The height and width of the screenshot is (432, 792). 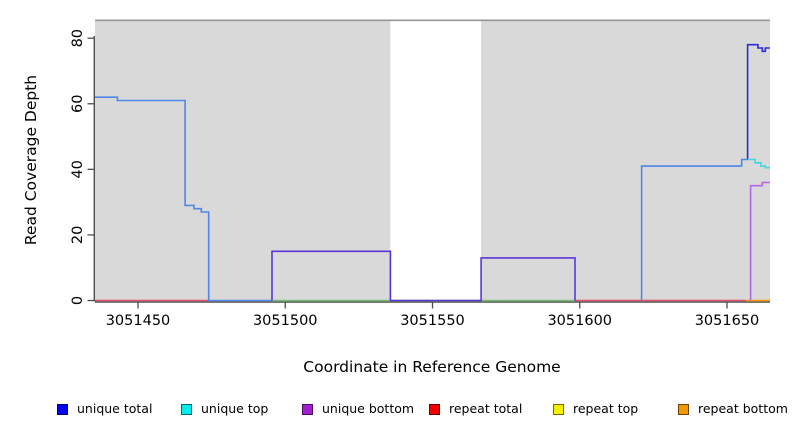 What do you see at coordinates (436, 160) in the screenshot?
I see `masked-region` at bounding box center [436, 160].